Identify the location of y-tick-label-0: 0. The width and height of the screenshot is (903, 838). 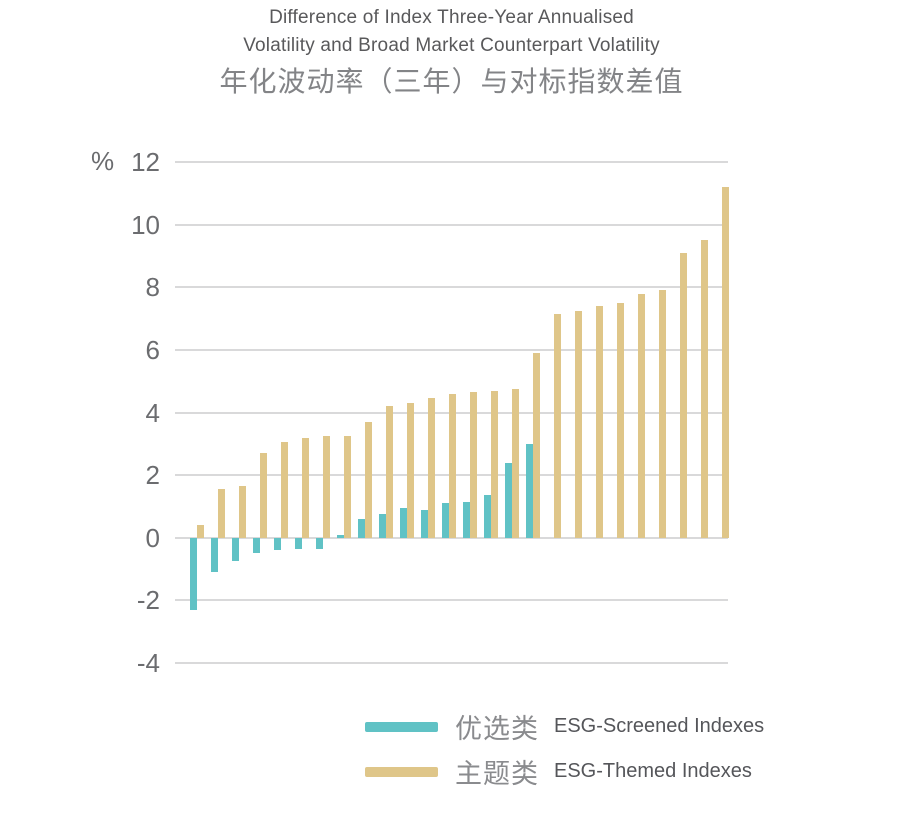
(152, 537).